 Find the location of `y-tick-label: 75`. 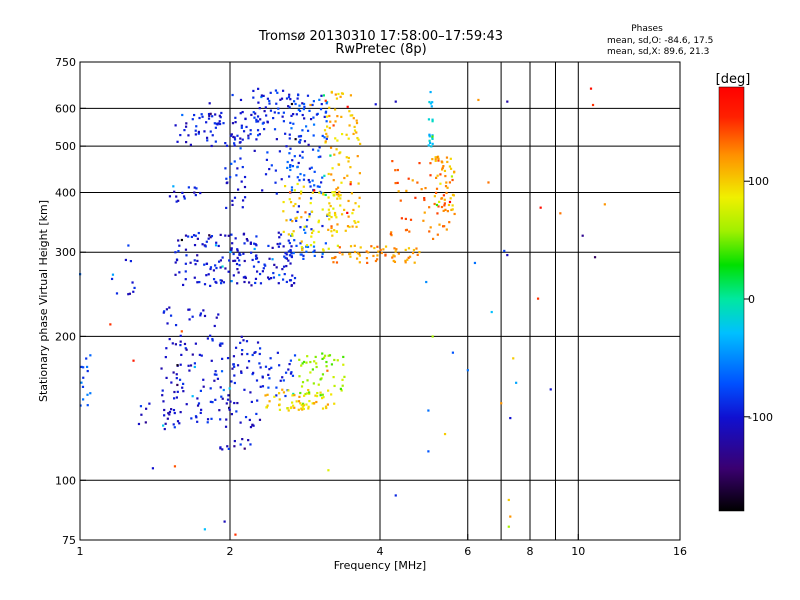

y-tick-label: 75 is located at coordinates (69, 540).